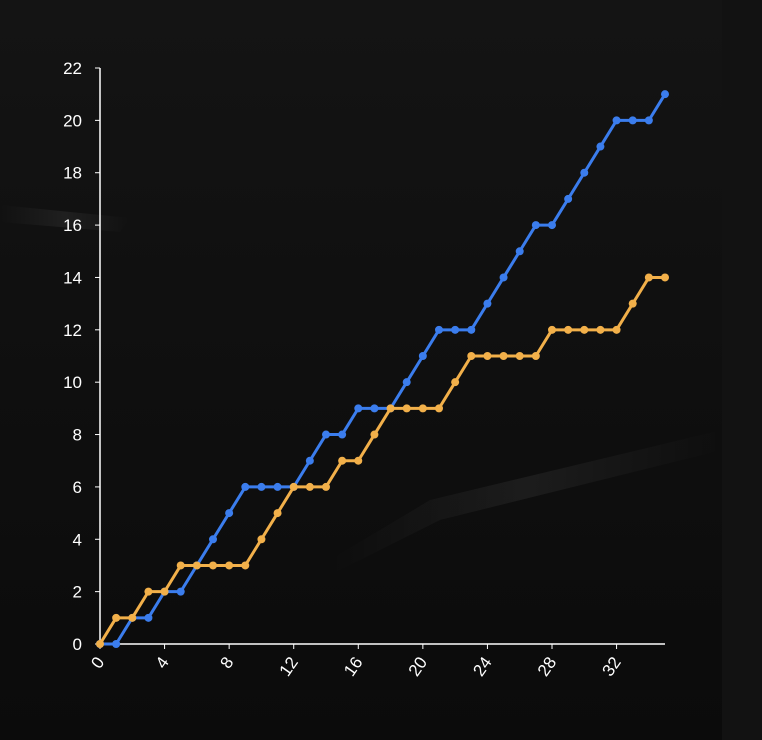 This screenshot has width=762, height=740. What do you see at coordinates (353, 666) in the screenshot?
I see `x-tick-label: 16` at bounding box center [353, 666].